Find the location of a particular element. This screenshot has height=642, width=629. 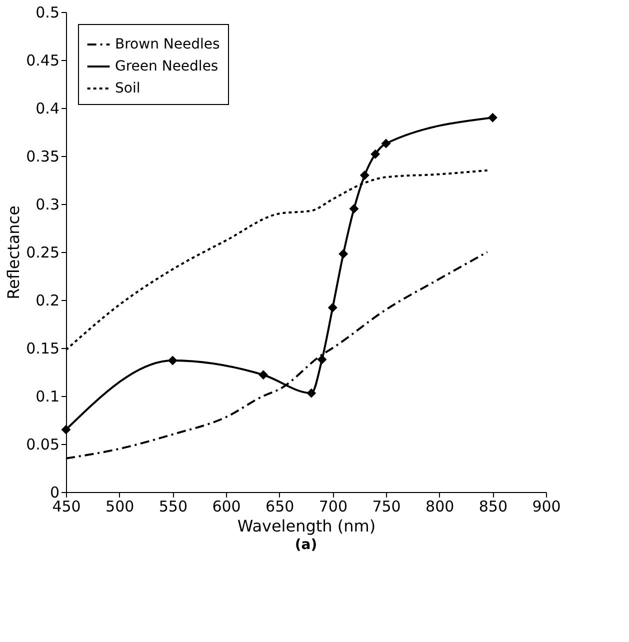

y-tick-label: 0.5 is located at coordinates (48, 13).